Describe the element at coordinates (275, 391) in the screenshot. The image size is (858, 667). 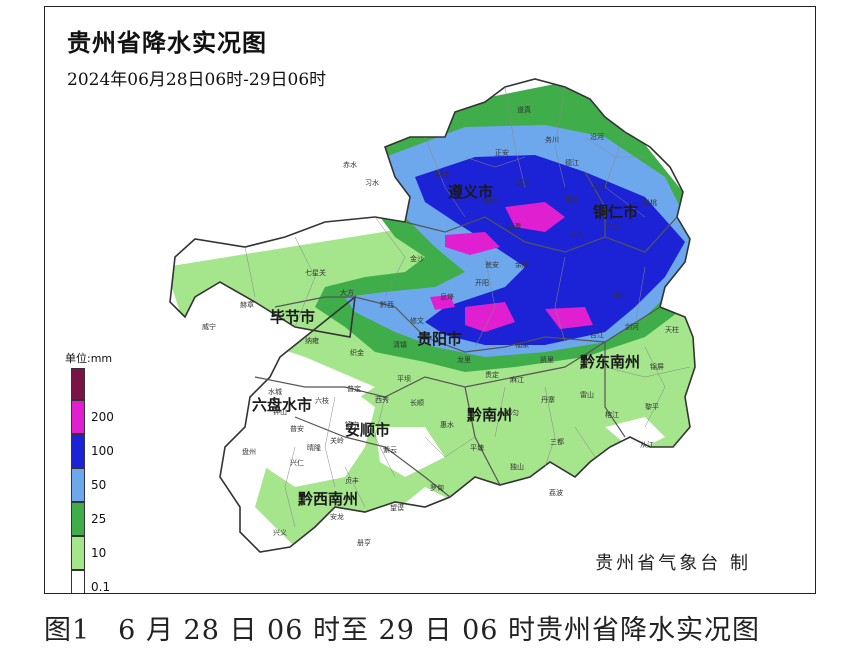
I see `county-label: 水城` at that location.